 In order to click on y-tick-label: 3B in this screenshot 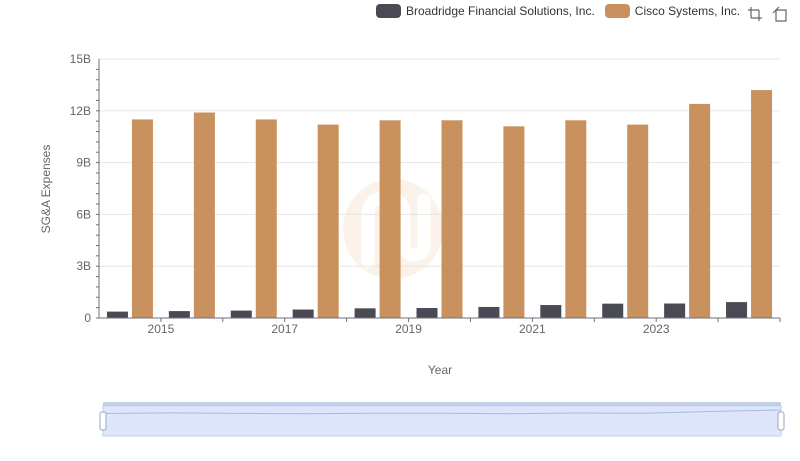, I will do `click(83, 266)`.